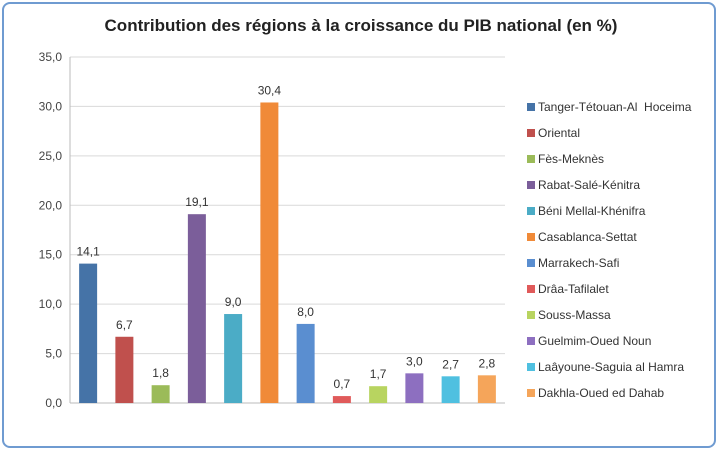 This screenshot has height=454, width=722. Describe the element at coordinates (160, 373) in the screenshot. I see `data-label: 1,8` at that location.